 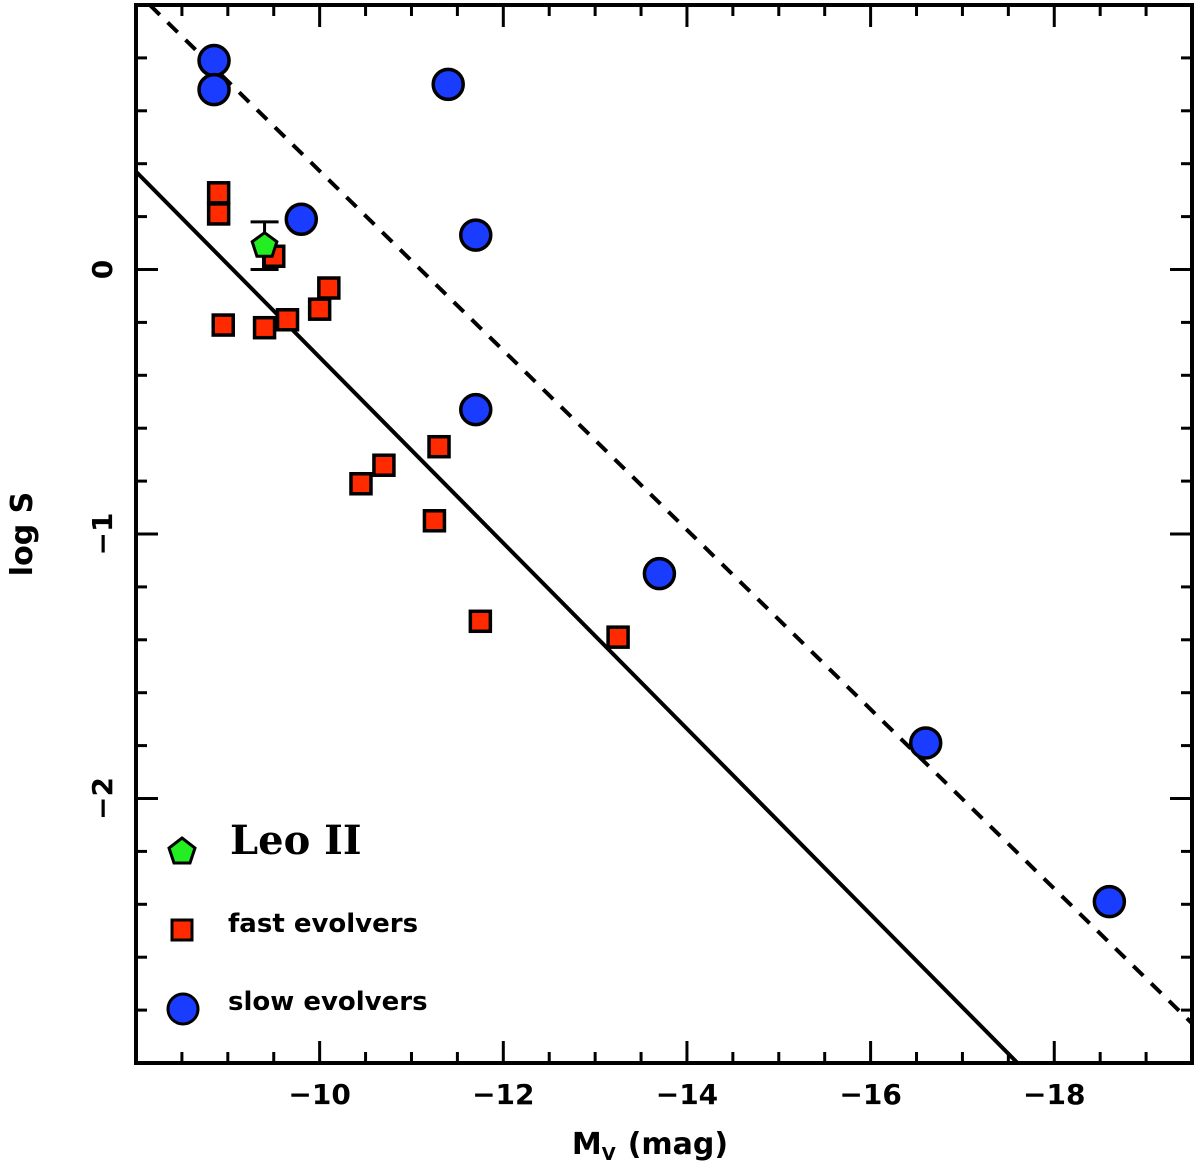 I want to click on x-axis-label-subscript: V, so click(x=609, y=1154).